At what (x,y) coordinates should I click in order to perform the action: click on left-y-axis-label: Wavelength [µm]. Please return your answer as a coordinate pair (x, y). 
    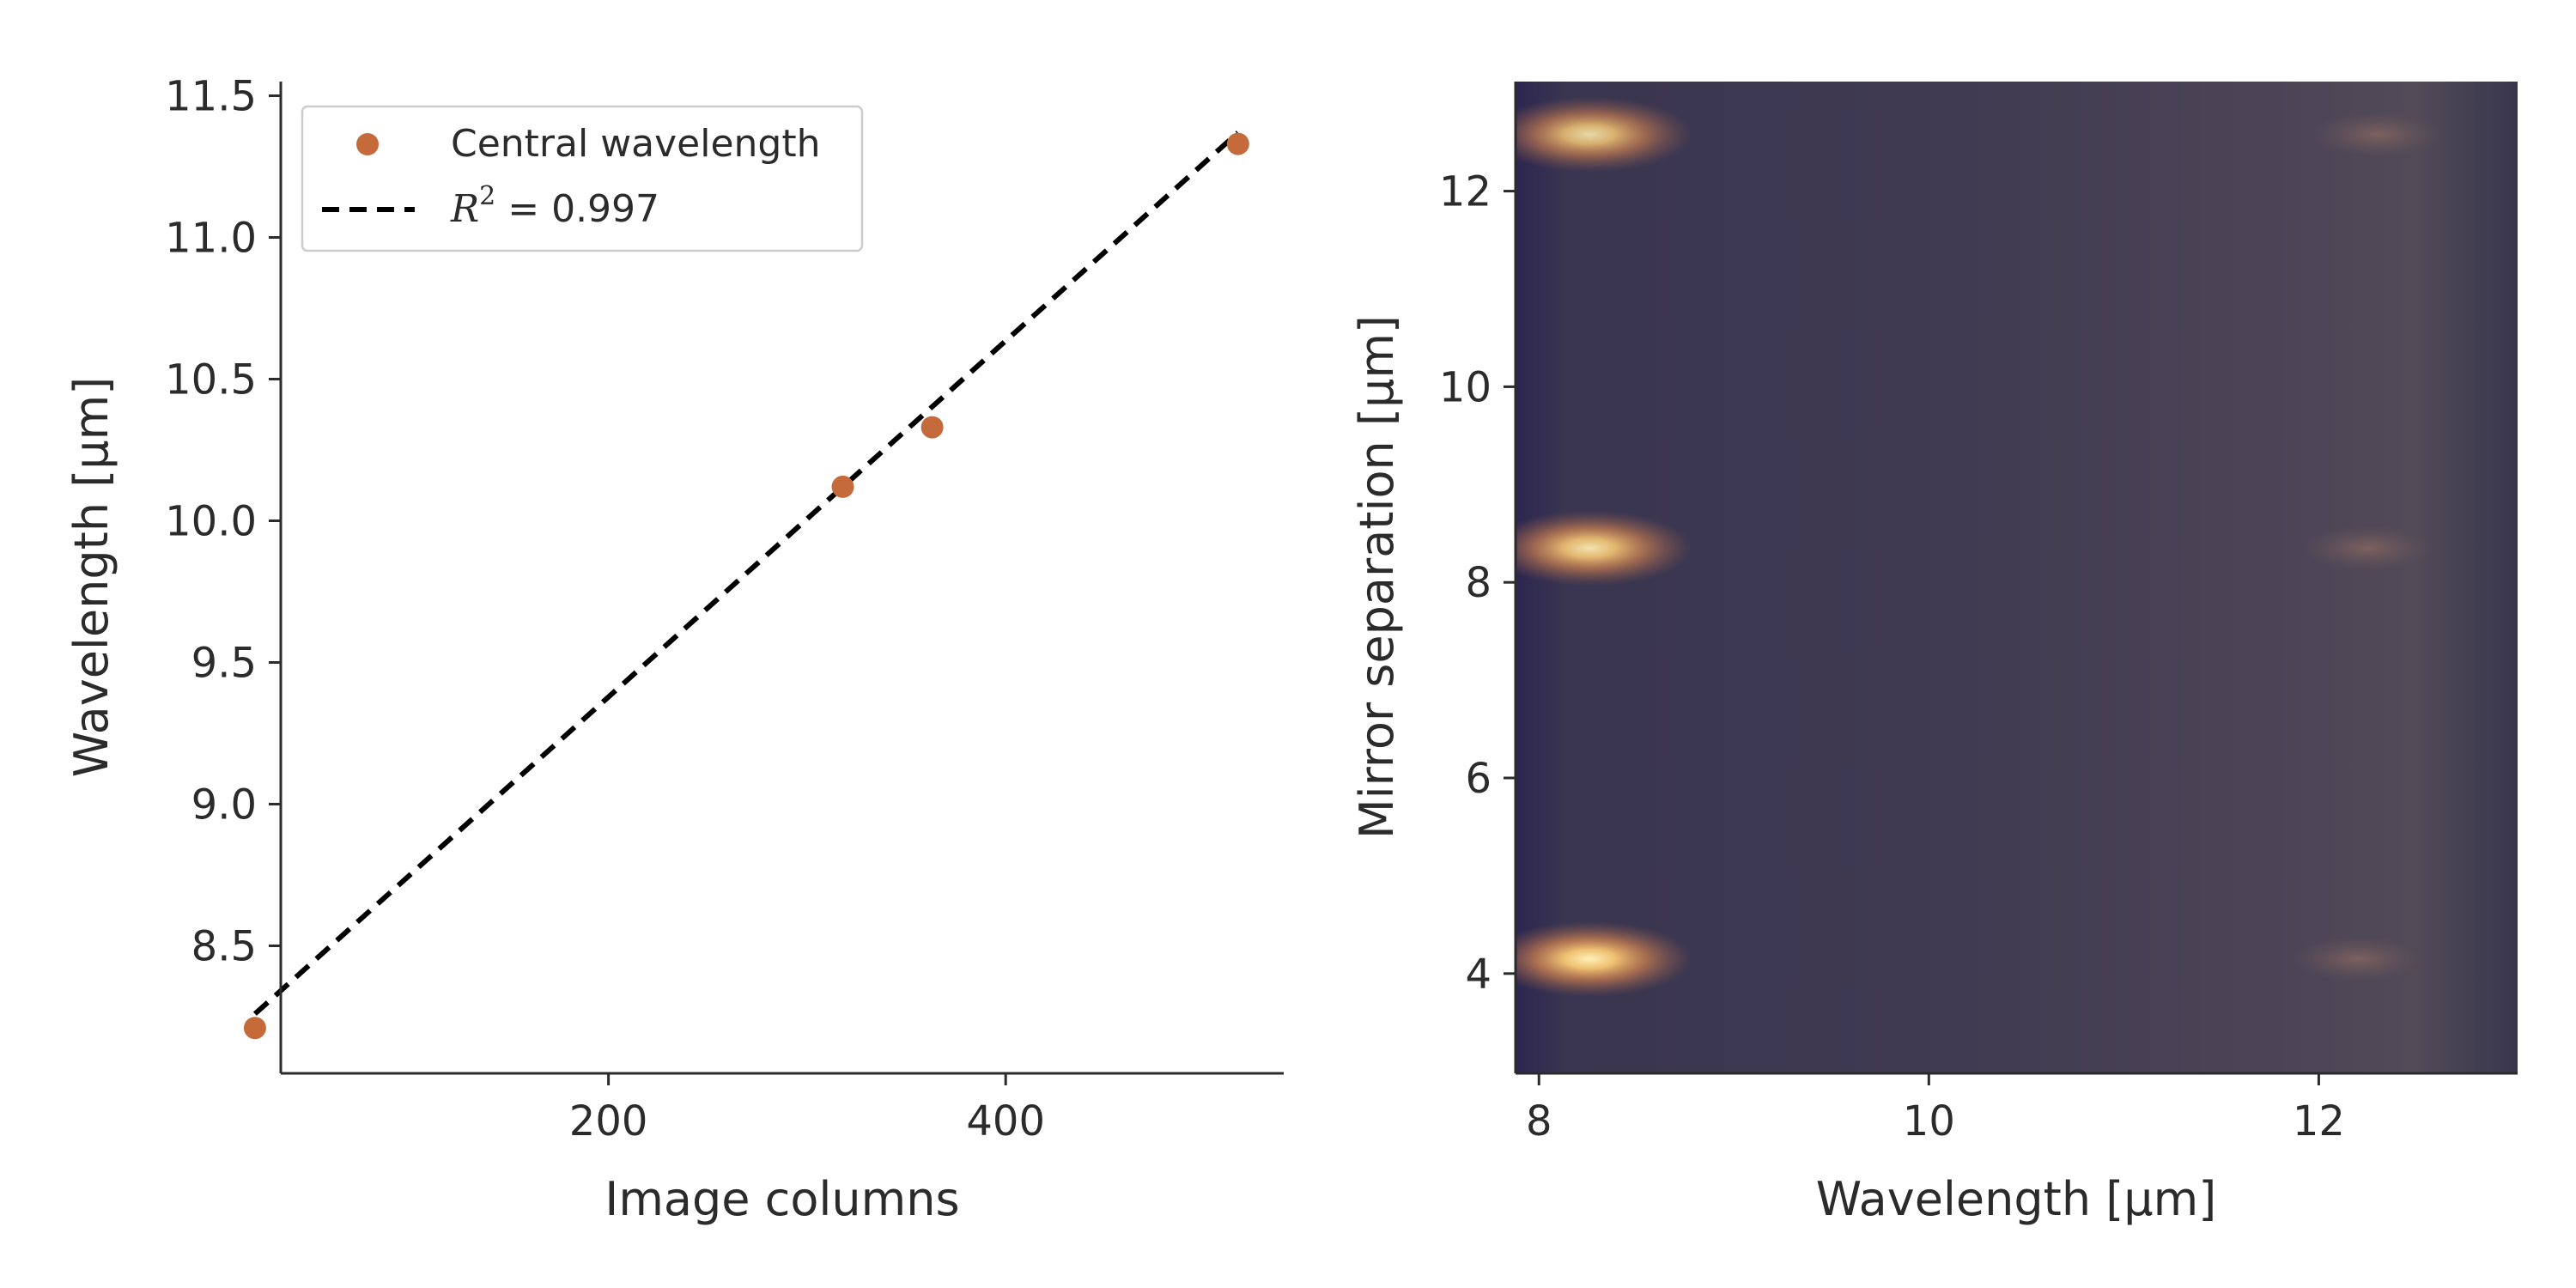
    Looking at the image, I should click on (91, 577).